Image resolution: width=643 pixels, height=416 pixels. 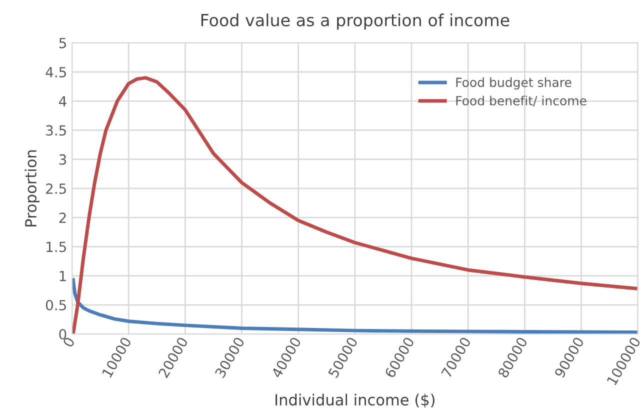 I want to click on y-tick-label: 1.5, so click(x=56, y=247).